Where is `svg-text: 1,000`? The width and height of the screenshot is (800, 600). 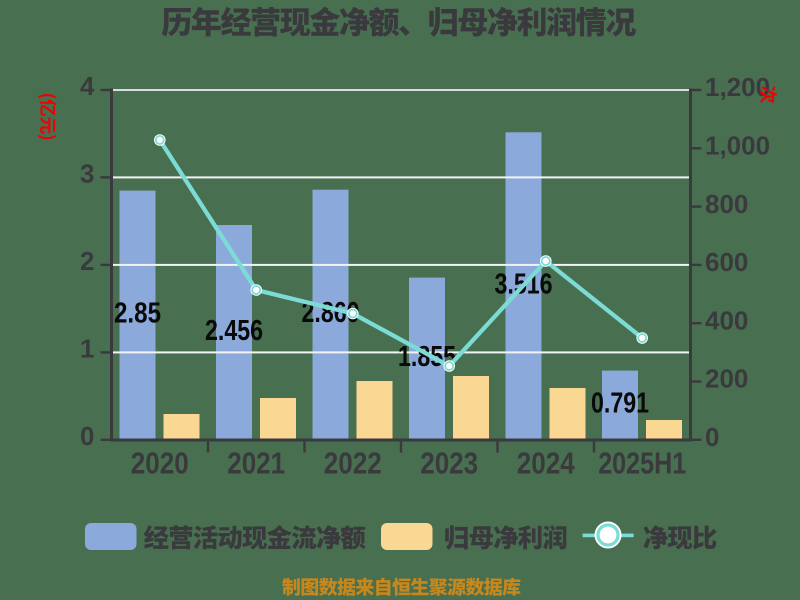
svg-text: 1,000 is located at coordinates (737, 146).